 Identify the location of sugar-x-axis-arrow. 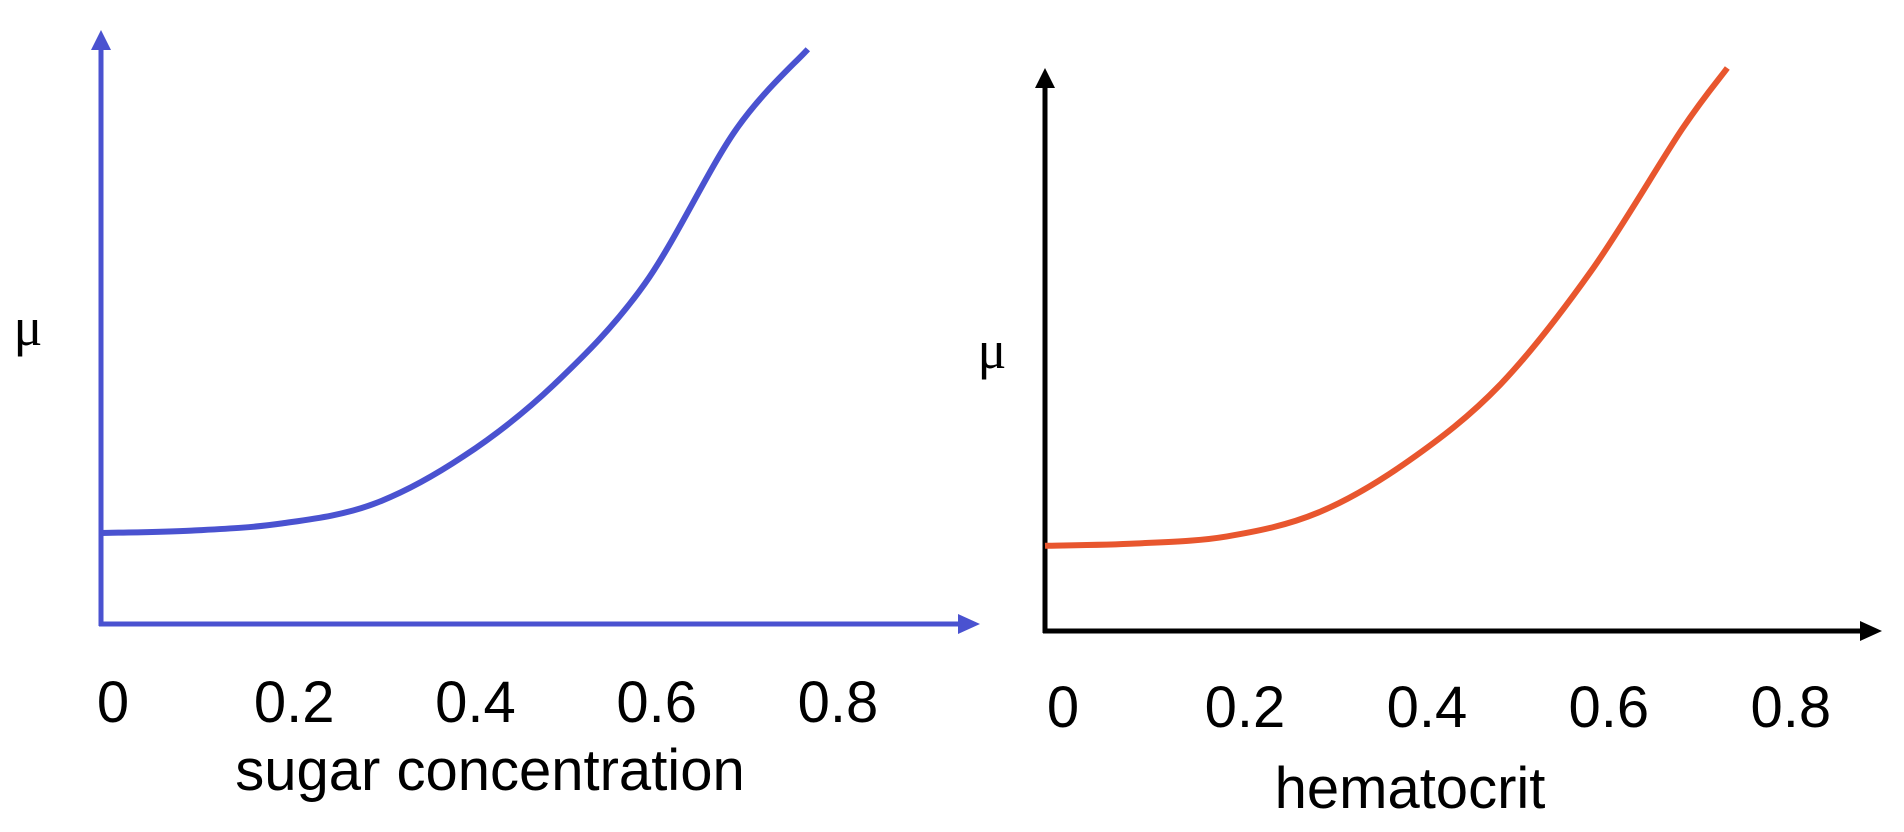
(969, 624).